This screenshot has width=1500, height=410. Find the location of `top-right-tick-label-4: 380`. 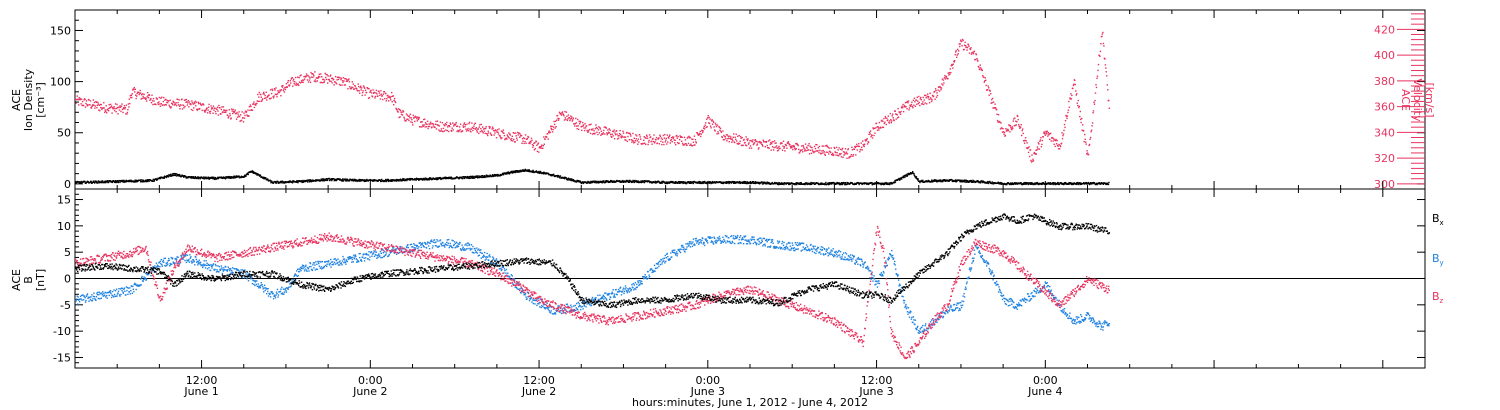

top-right-tick-label-4: 380 is located at coordinates (1384, 81).